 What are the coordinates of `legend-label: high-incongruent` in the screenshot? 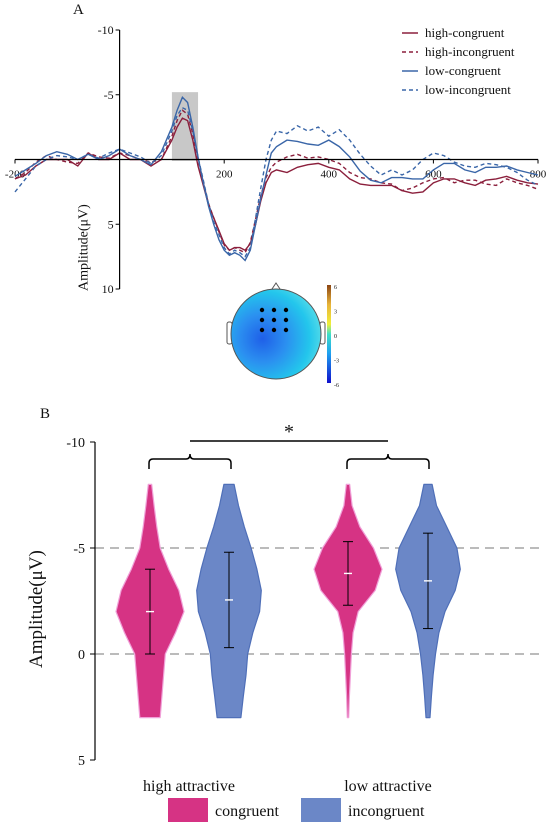 It's located at (470, 51).